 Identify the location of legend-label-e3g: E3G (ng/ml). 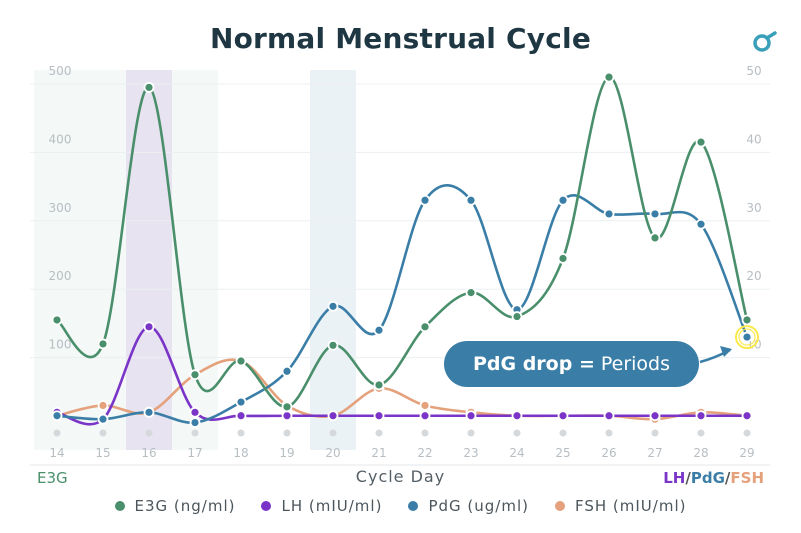
(185, 506).